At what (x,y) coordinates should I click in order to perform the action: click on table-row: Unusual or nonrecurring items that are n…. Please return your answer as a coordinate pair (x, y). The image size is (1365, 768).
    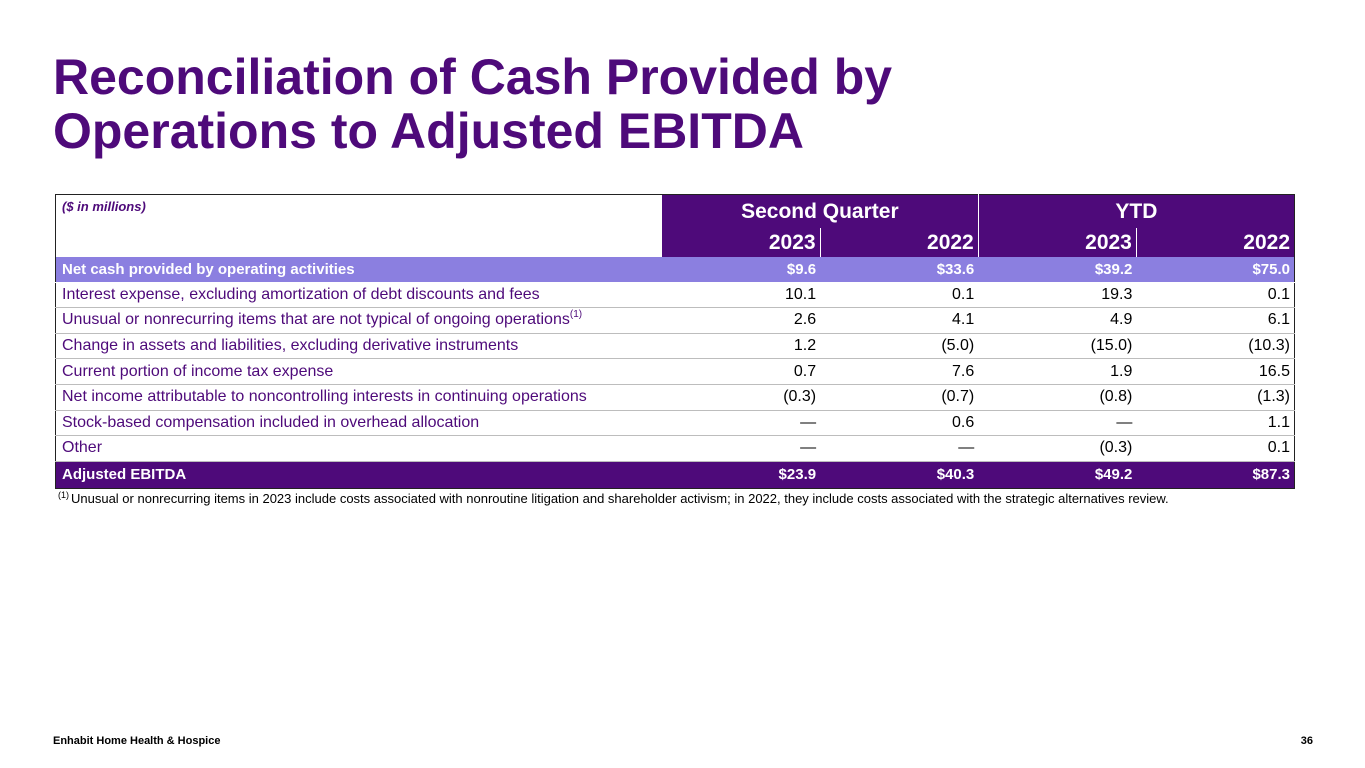
    Looking at the image, I should click on (675, 320).